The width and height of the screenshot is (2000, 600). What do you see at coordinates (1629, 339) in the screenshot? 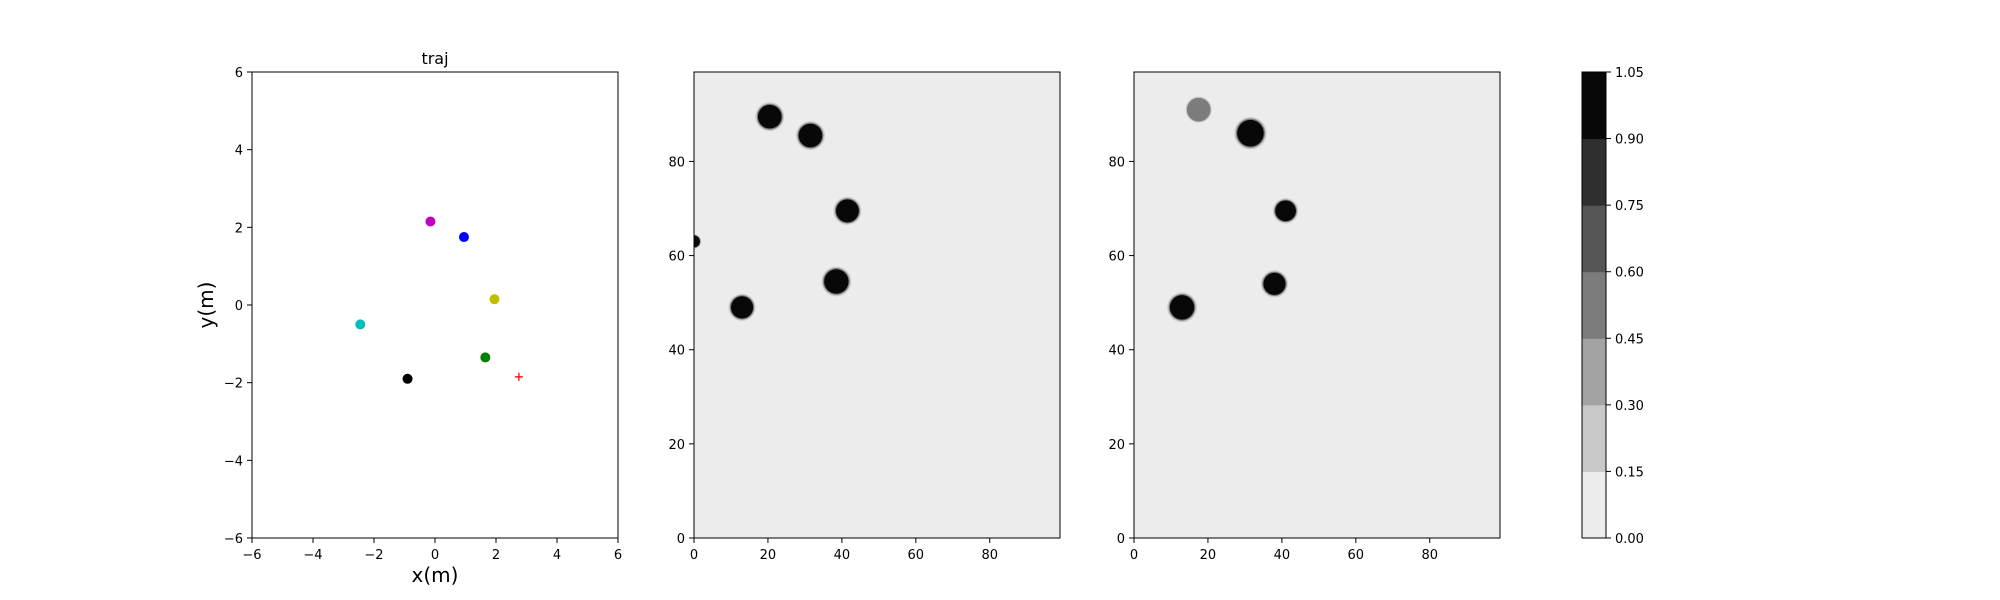
I see `colorbar-tick-label: 0.45` at bounding box center [1629, 339].